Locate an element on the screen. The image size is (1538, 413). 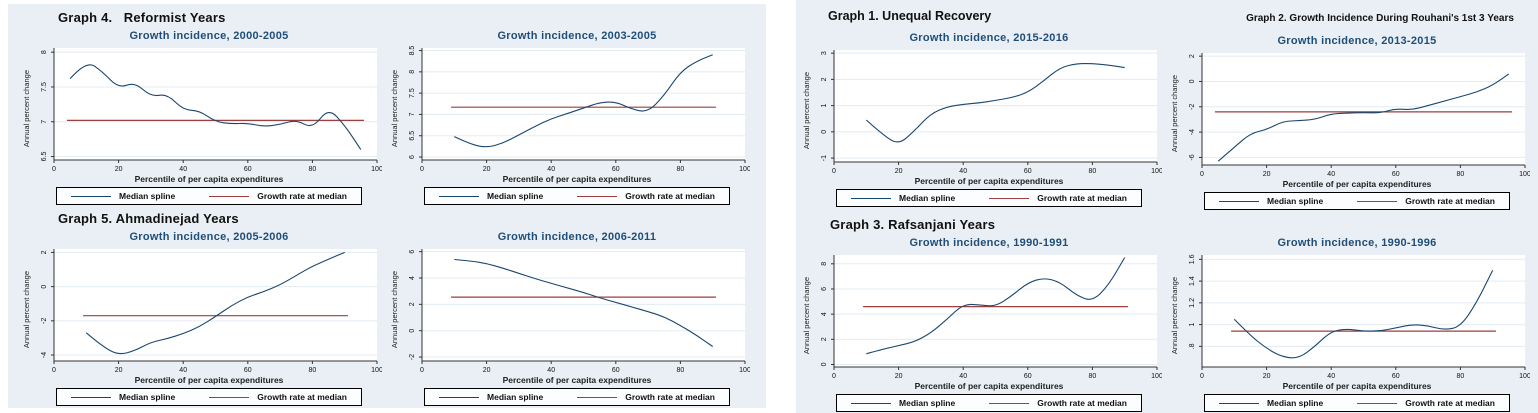
chart-plot-area: .8 1 1.2 1.4 1.6 0 20 40 60 80 100 is located at coordinates (1359, 317).